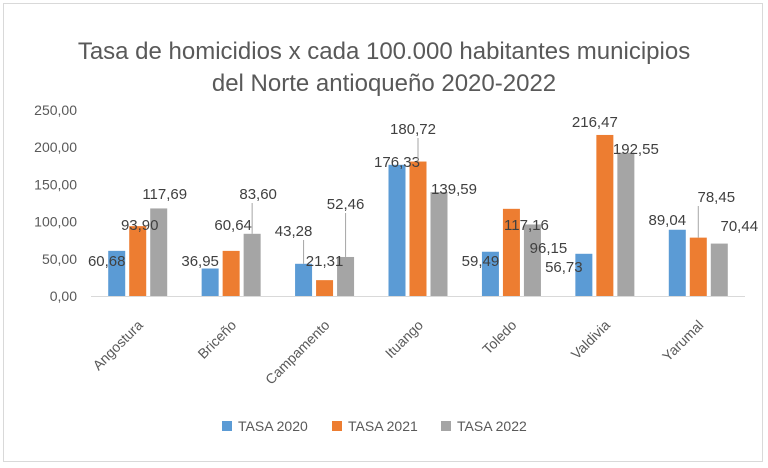  I want to click on legend-label: TASA 2022, so click(492, 426).